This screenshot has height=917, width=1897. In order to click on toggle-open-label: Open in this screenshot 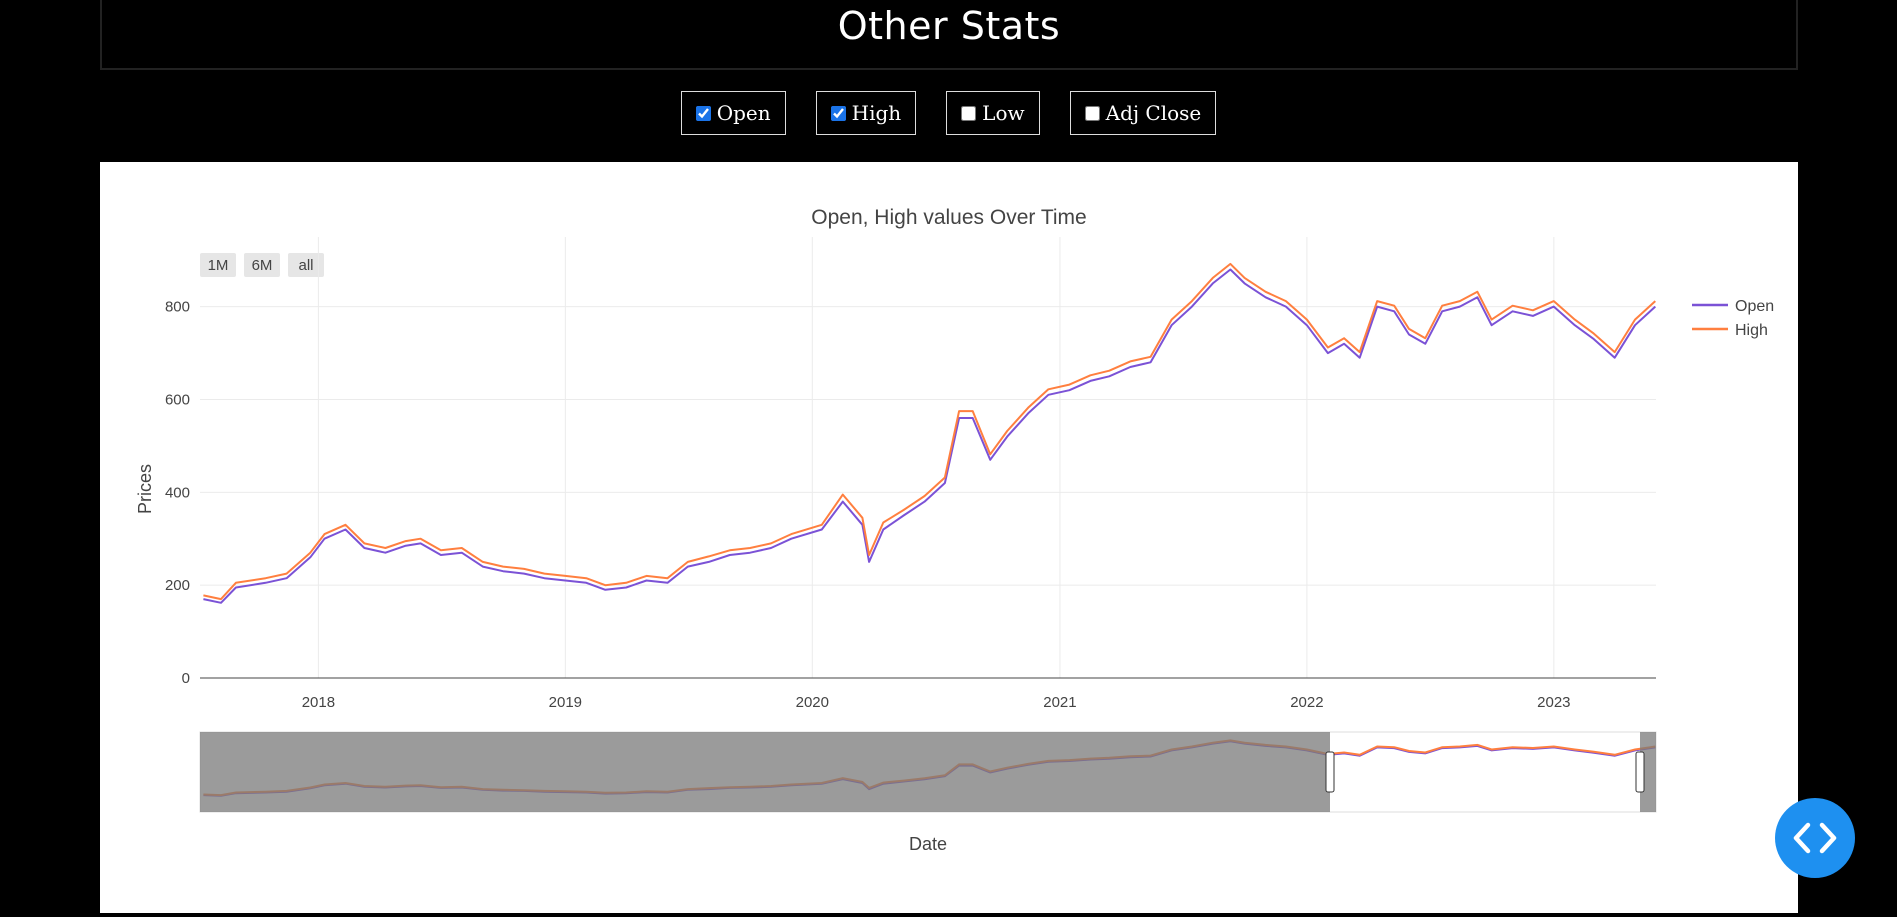, I will do `click(743, 113)`.